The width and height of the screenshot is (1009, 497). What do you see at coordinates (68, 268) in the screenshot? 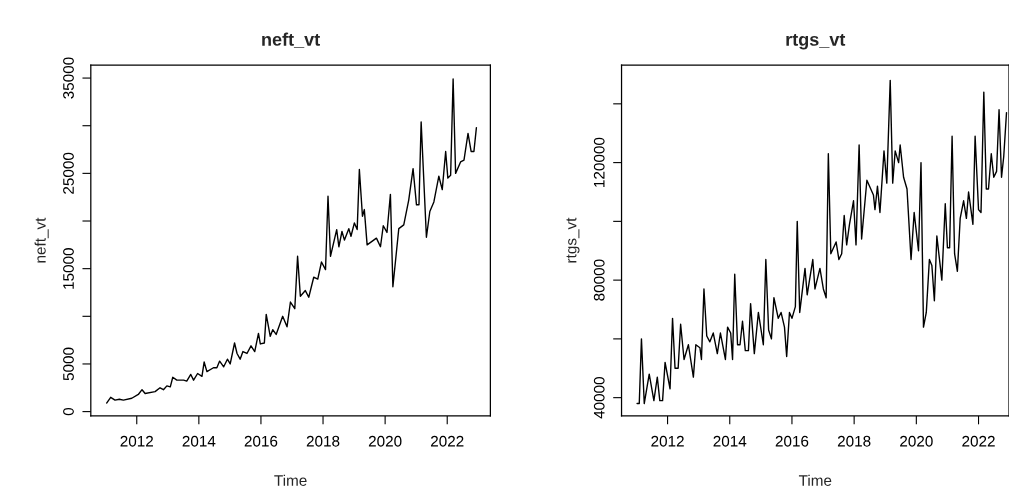
I see `y-tick-label: 15000` at bounding box center [68, 268].